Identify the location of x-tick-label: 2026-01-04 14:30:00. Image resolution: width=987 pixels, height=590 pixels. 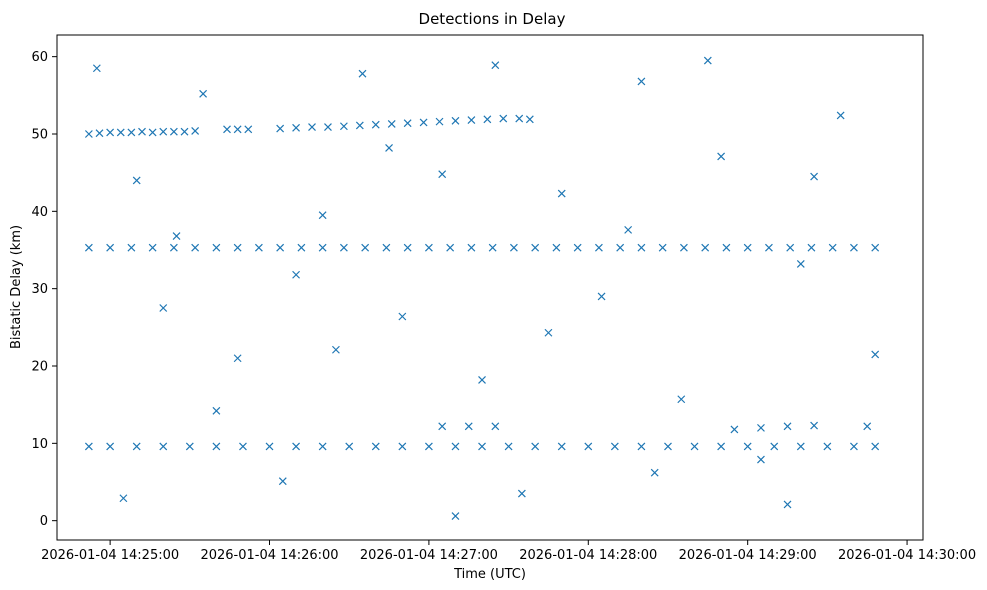
(907, 555).